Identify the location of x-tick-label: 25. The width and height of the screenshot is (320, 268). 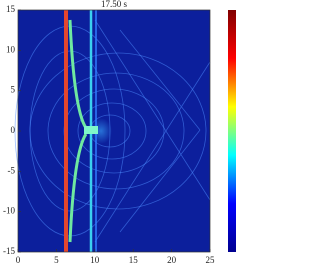
(211, 260).